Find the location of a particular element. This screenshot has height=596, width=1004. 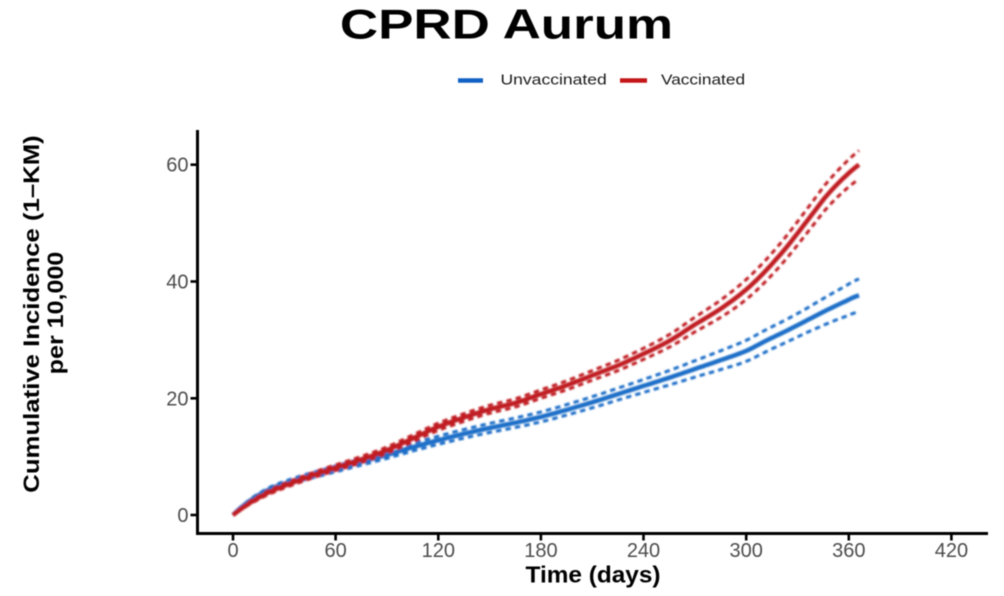

svg-text: CPRD Aurum is located at coordinates (506, 25).